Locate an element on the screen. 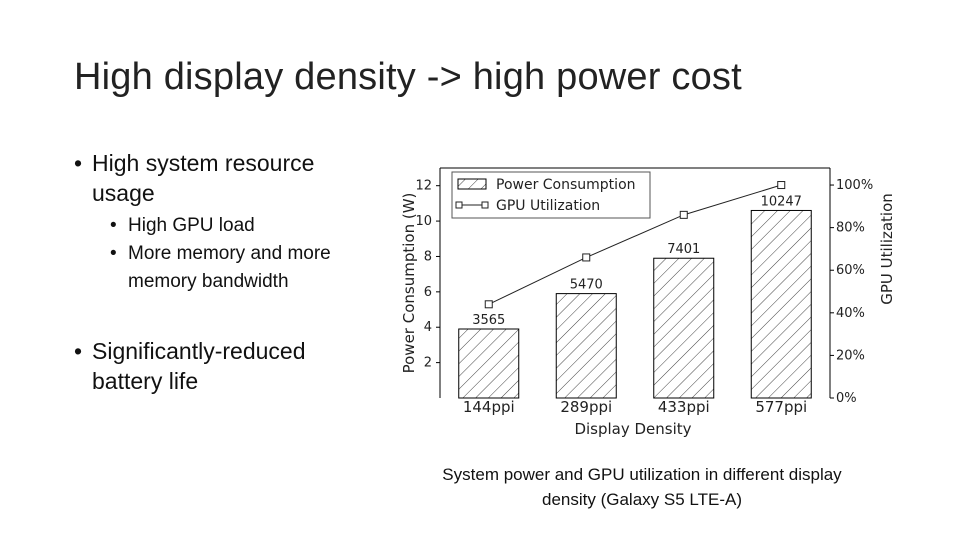 Image resolution: width=960 pixels, height=540 pixels. x-axis-title: Display Density is located at coordinates (632, 429).